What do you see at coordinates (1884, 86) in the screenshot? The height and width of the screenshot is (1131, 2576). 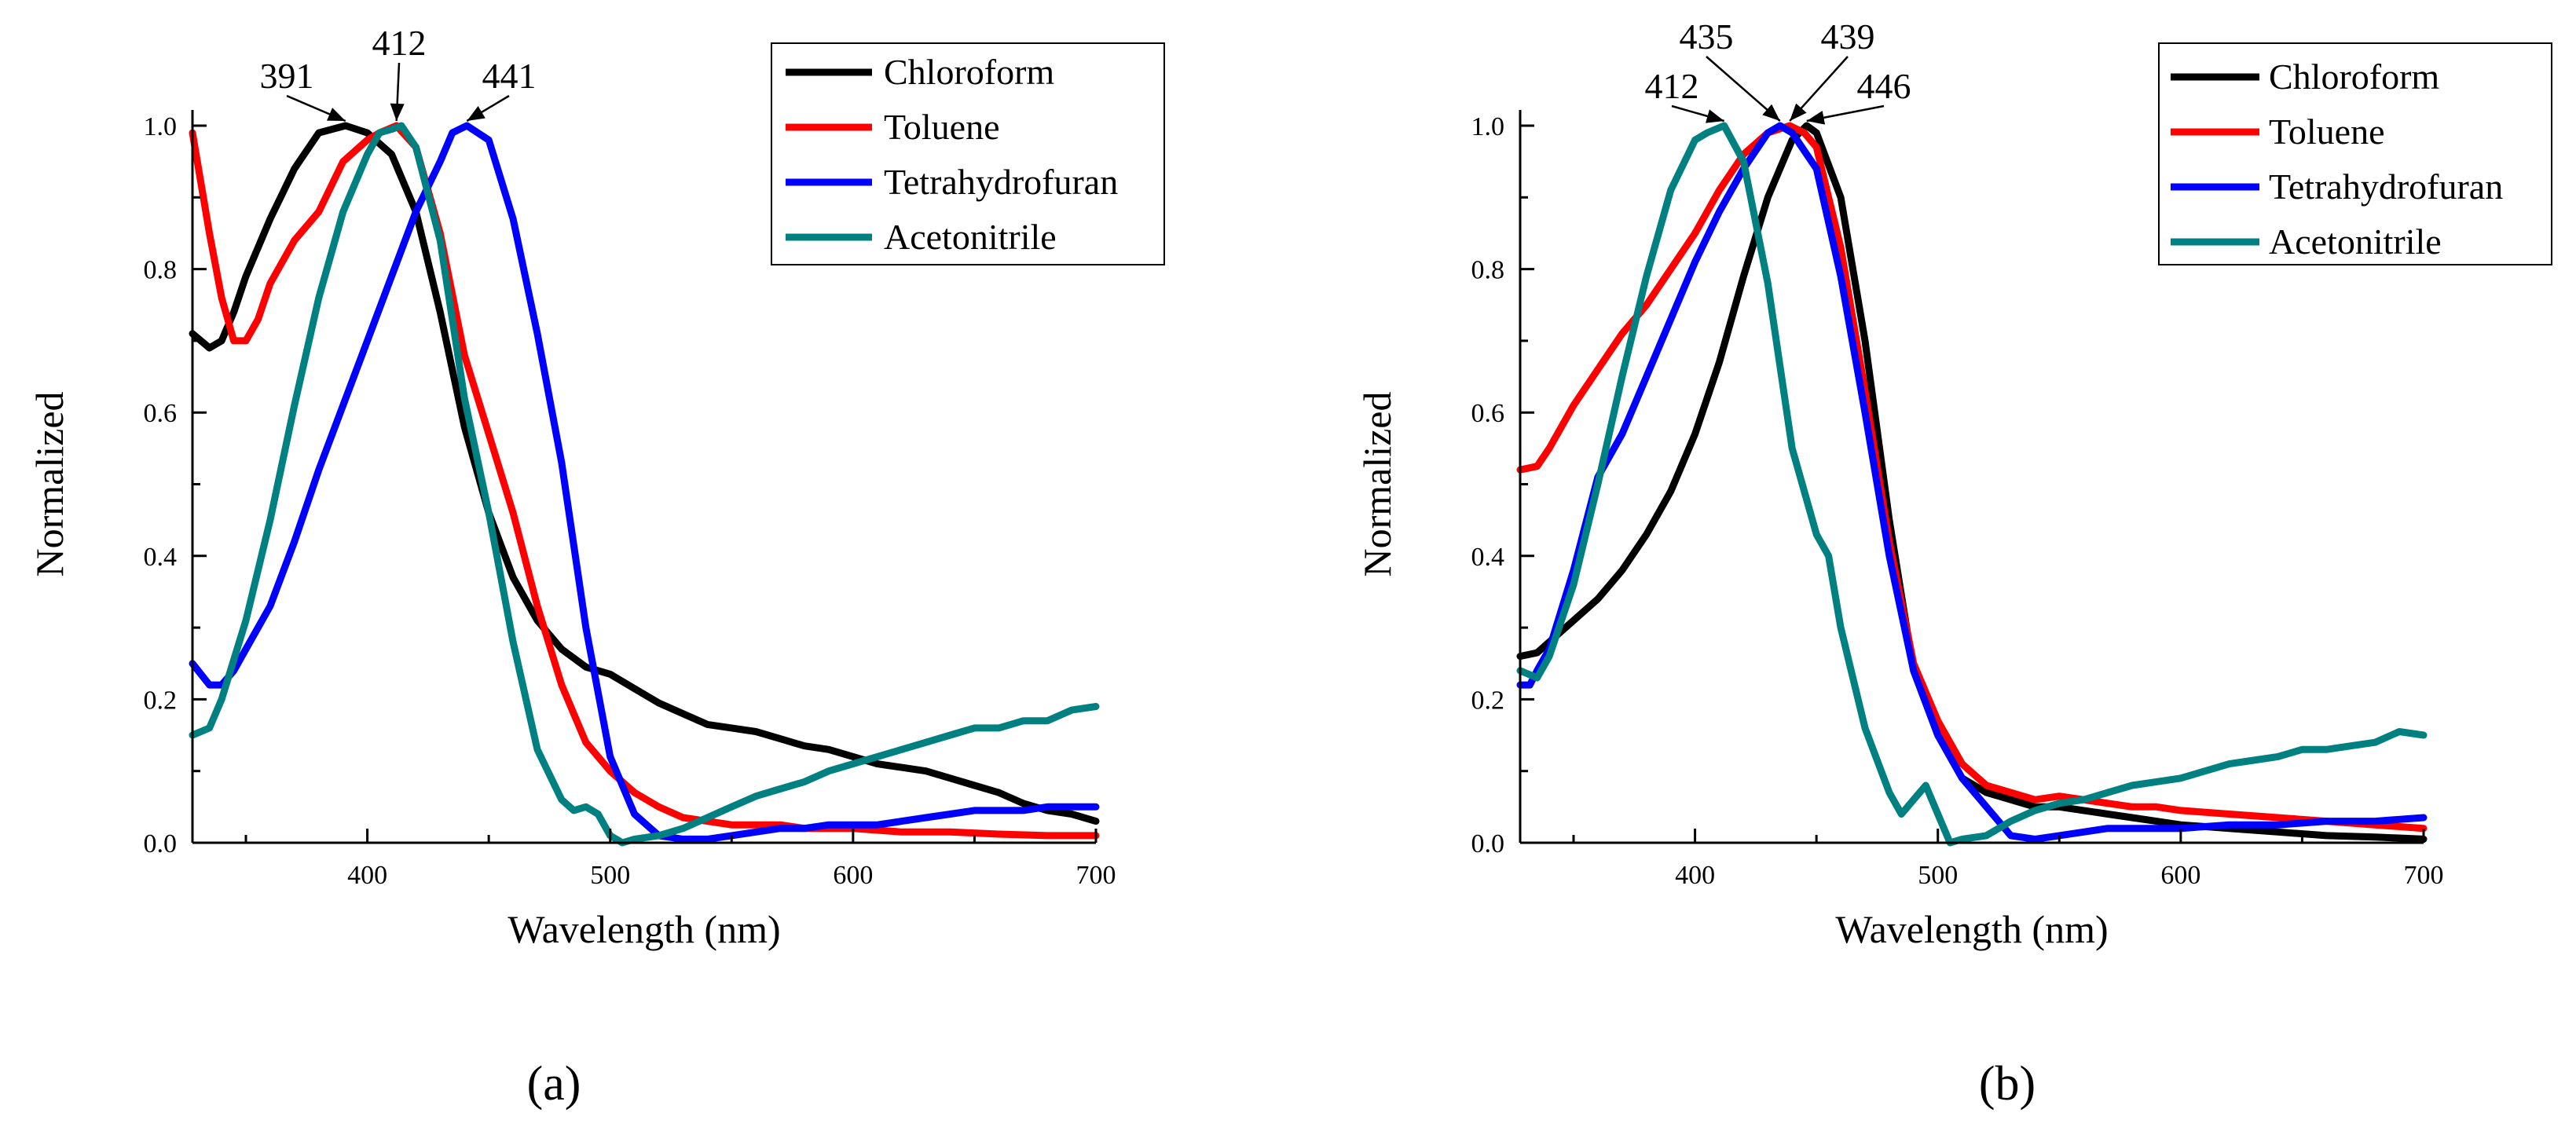 I see `peak-label: 446` at bounding box center [1884, 86].